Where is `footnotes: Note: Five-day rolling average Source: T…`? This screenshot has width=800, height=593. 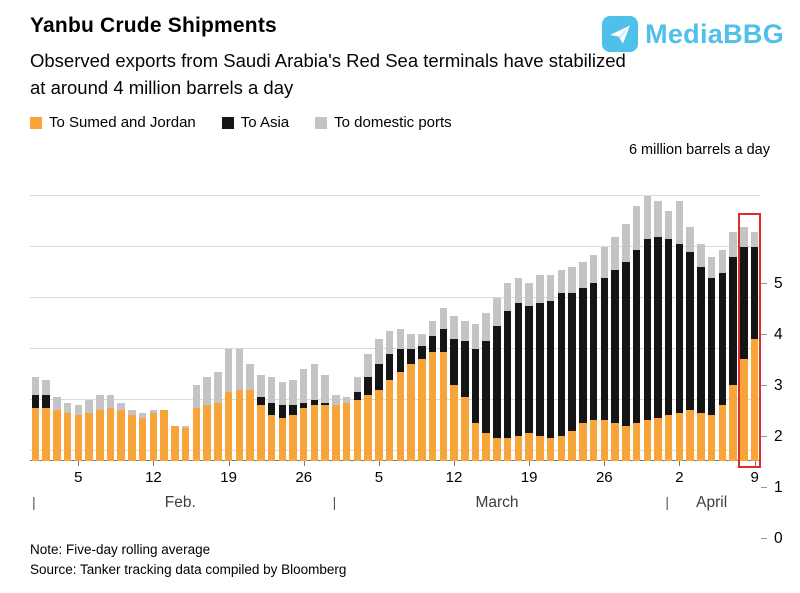
footnotes: Note: Five-day rolling average Source: T… is located at coordinates (188, 560).